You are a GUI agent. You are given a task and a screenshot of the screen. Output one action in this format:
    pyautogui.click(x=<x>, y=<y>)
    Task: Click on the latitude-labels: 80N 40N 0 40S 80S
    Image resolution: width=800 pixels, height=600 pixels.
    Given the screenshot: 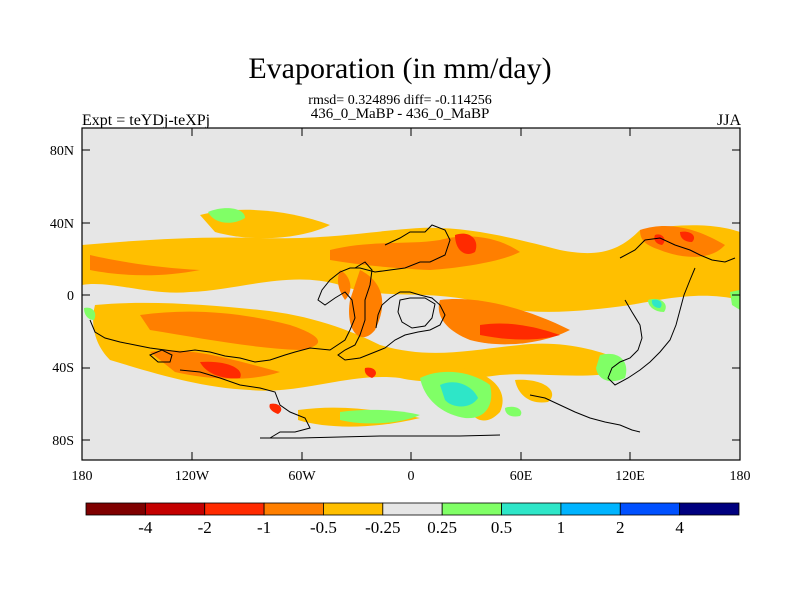 What is the action you would take?
    pyautogui.click(x=62, y=296)
    